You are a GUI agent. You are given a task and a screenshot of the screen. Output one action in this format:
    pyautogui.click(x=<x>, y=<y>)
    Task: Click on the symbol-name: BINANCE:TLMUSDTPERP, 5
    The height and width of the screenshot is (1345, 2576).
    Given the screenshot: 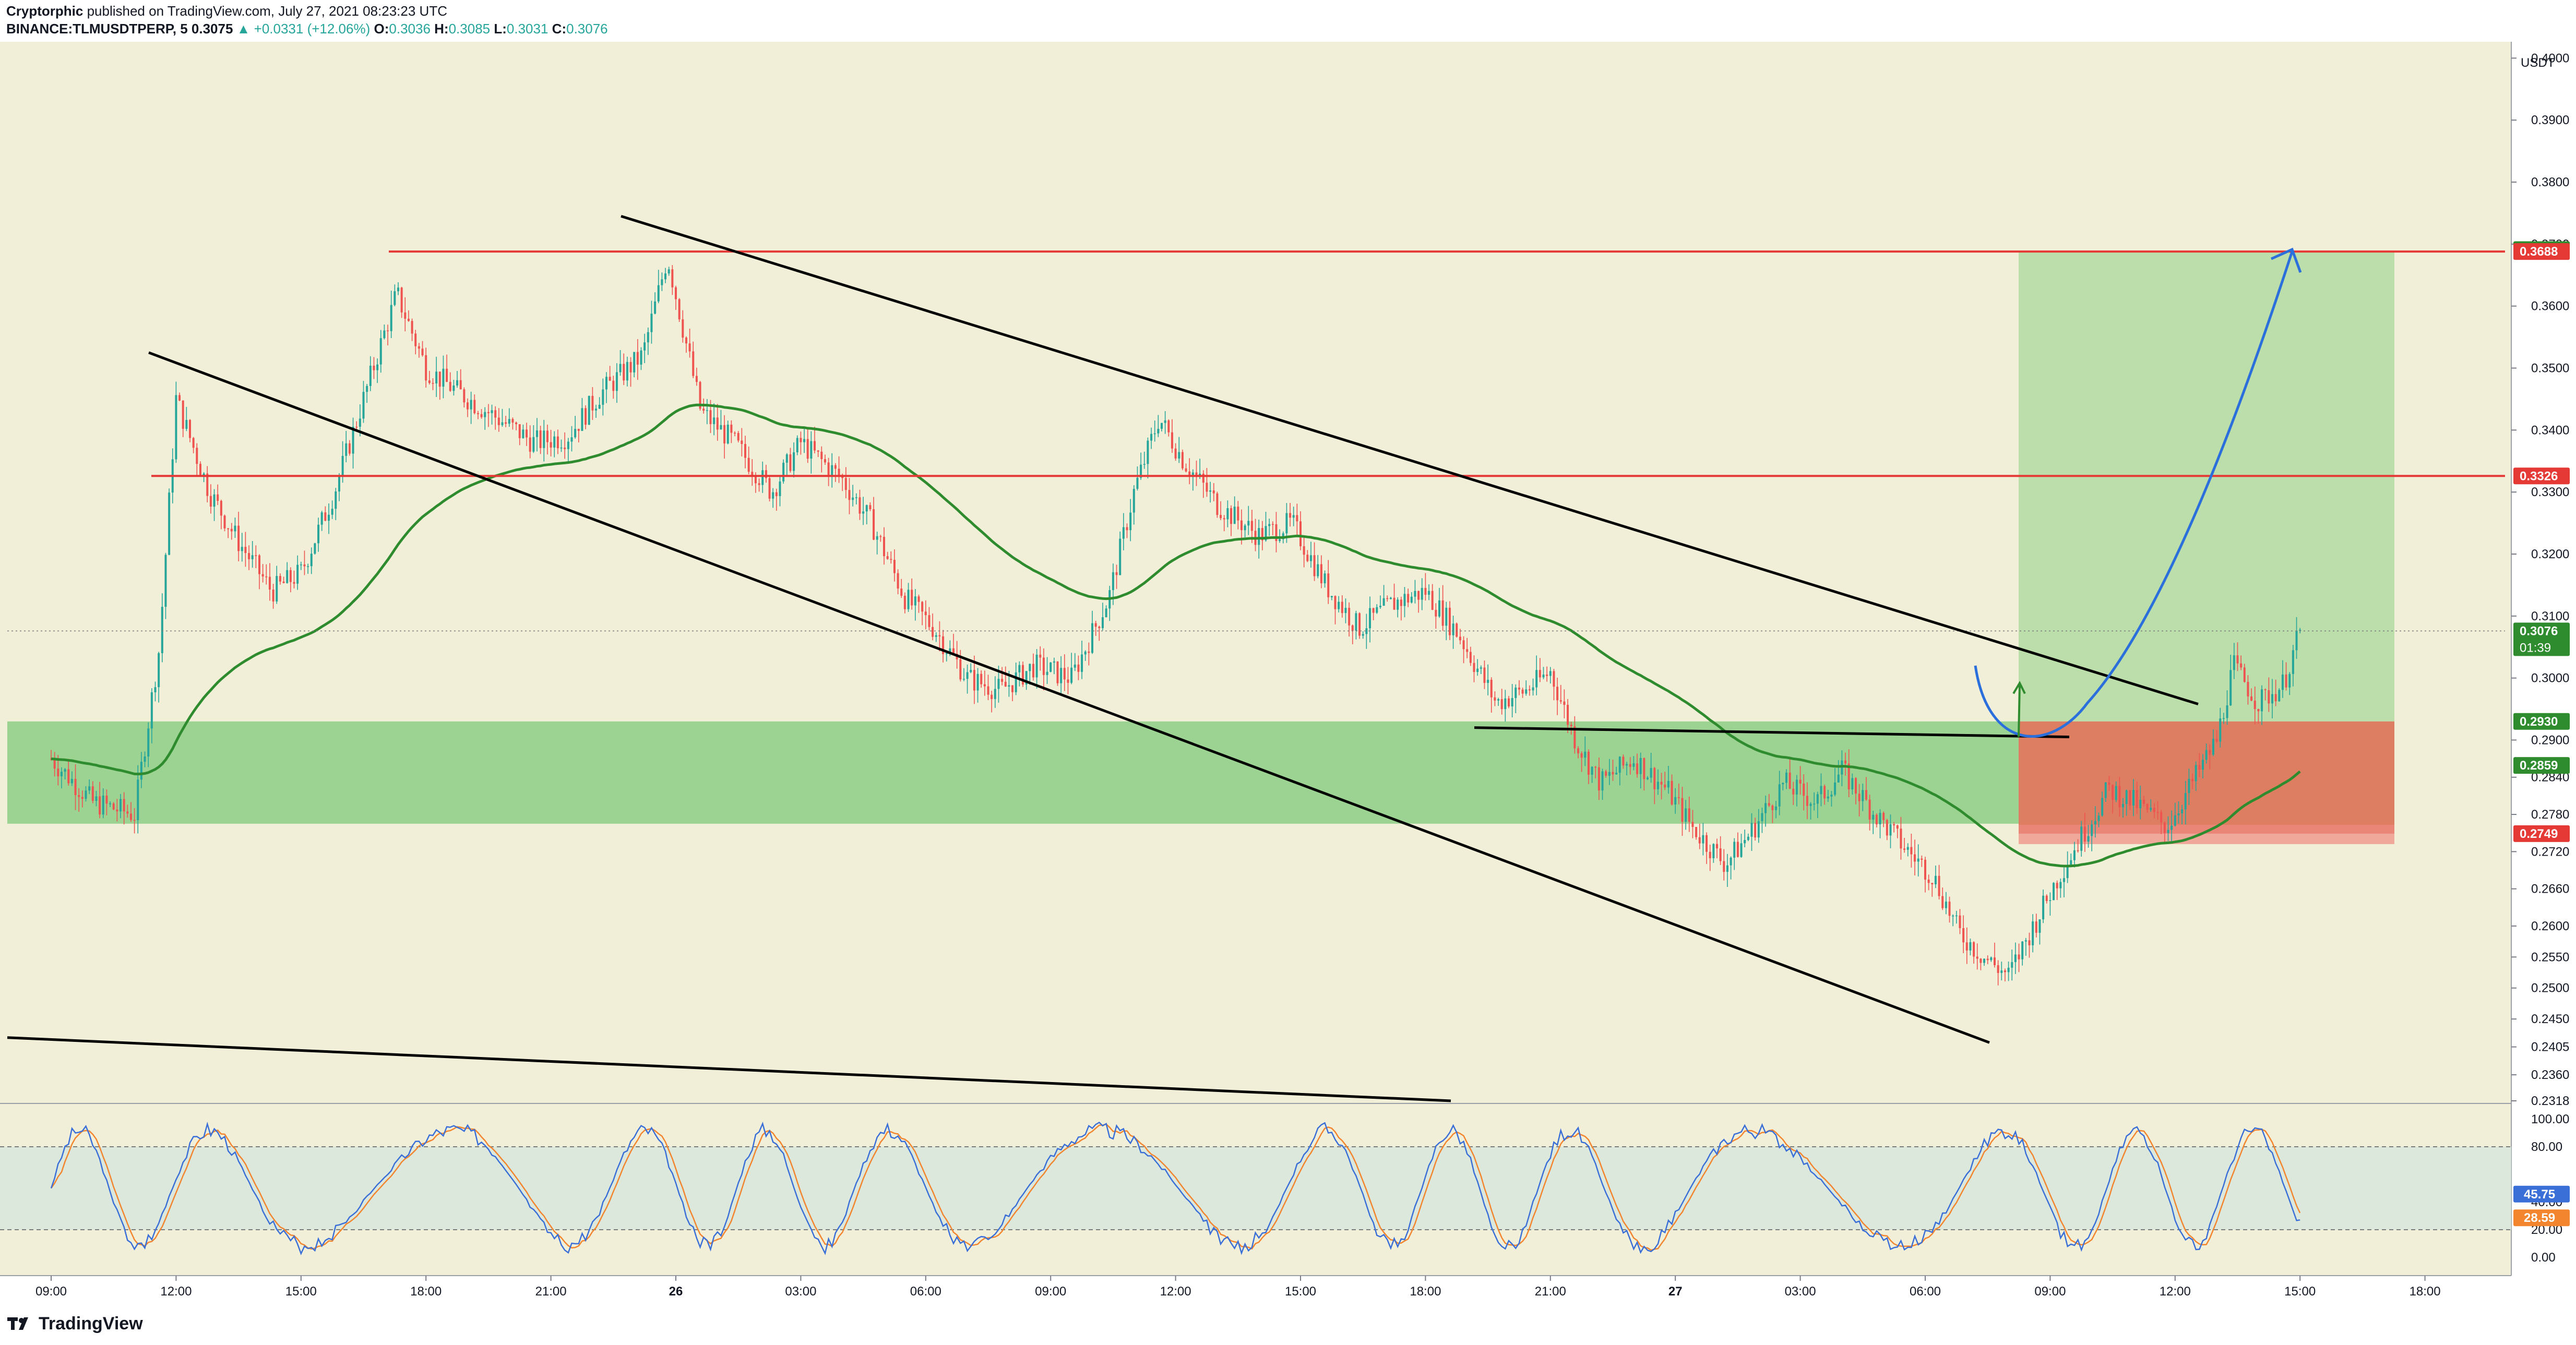 What is the action you would take?
    pyautogui.click(x=97, y=29)
    